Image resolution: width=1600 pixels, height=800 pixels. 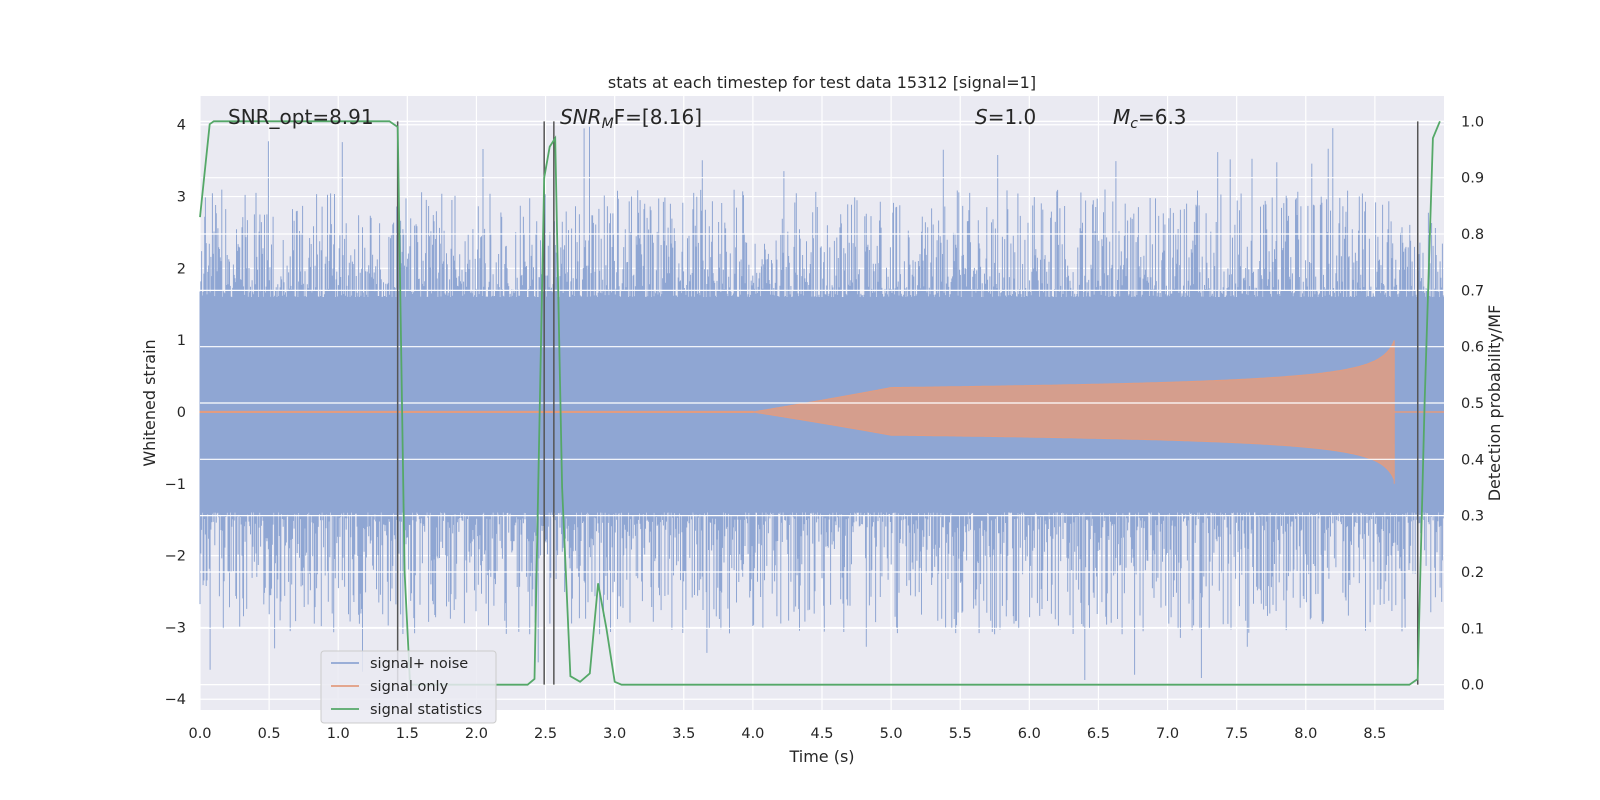 I want to click on legend-label-signal-statistics: signal statistics, so click(x=426, y=710).